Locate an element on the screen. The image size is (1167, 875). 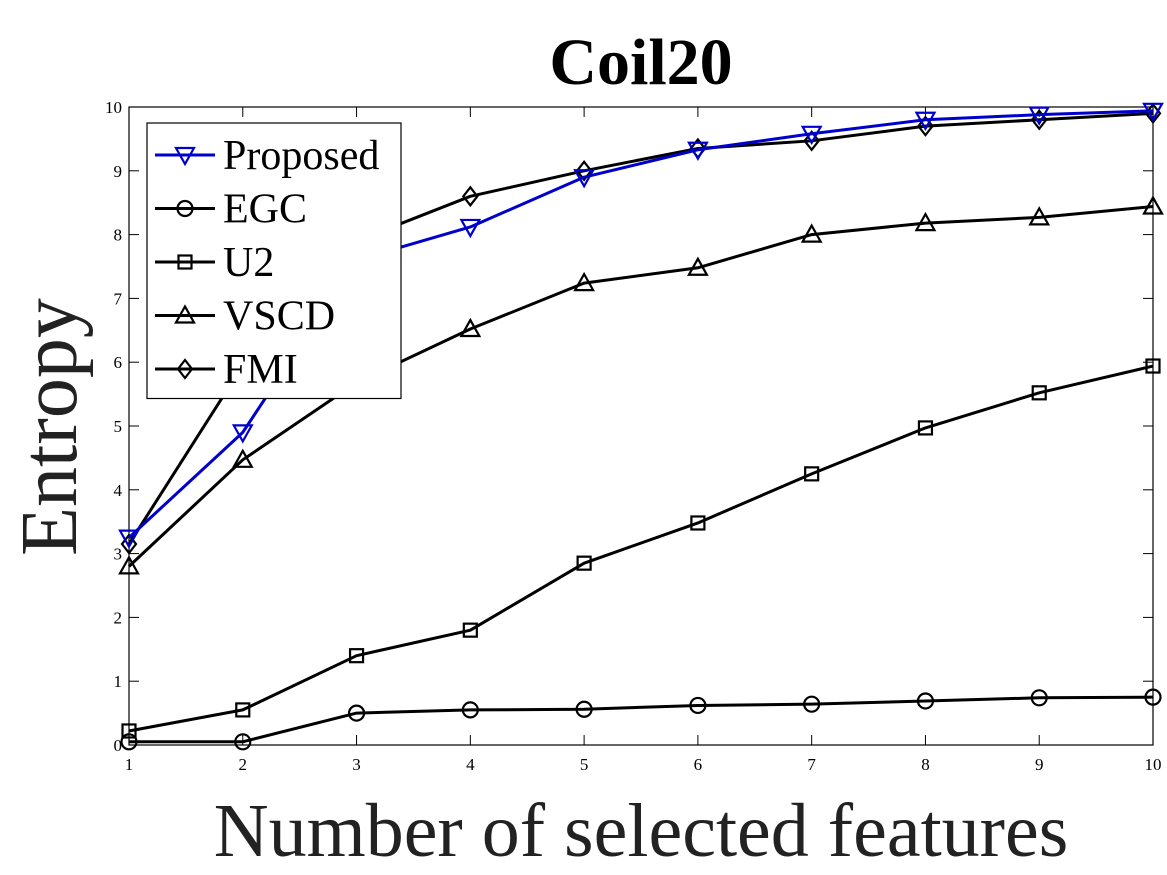
y-tick-label: 2 is located at coordinates (118, 617).